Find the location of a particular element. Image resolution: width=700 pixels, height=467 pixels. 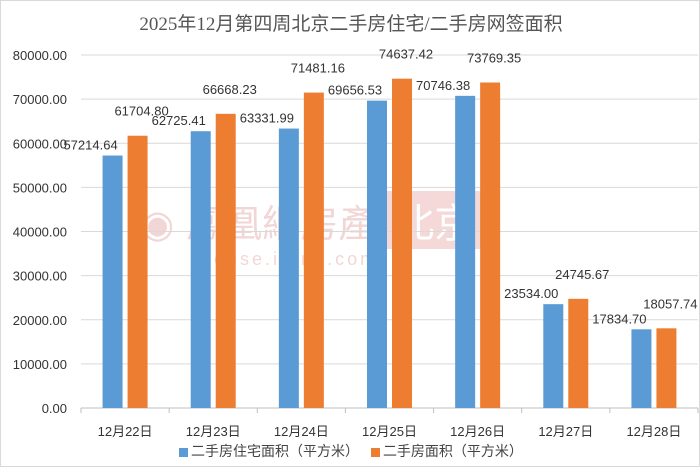

x-tick-label: 12月24日 is located at coordinates (301, 431).